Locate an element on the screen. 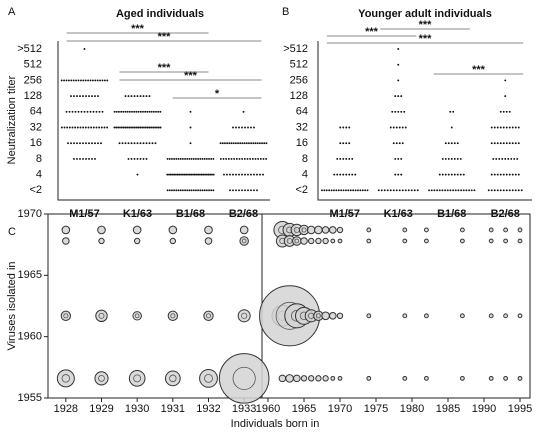 This screenshot has height=433, width=550. y-tick-label: <2 is located at coordinates (35, 190).